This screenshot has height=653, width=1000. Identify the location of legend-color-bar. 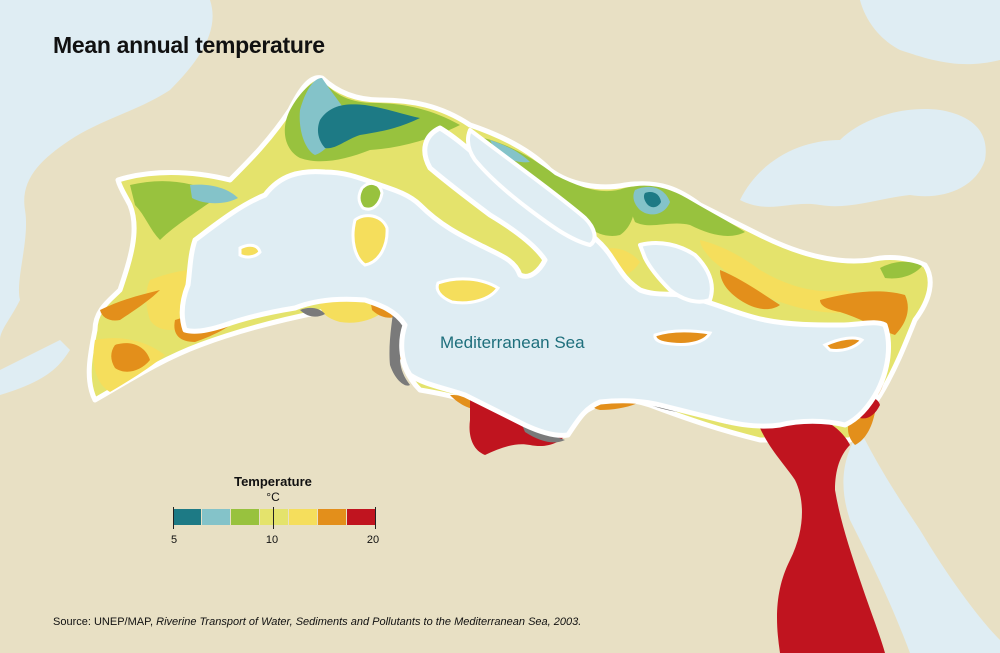
(274, 517).